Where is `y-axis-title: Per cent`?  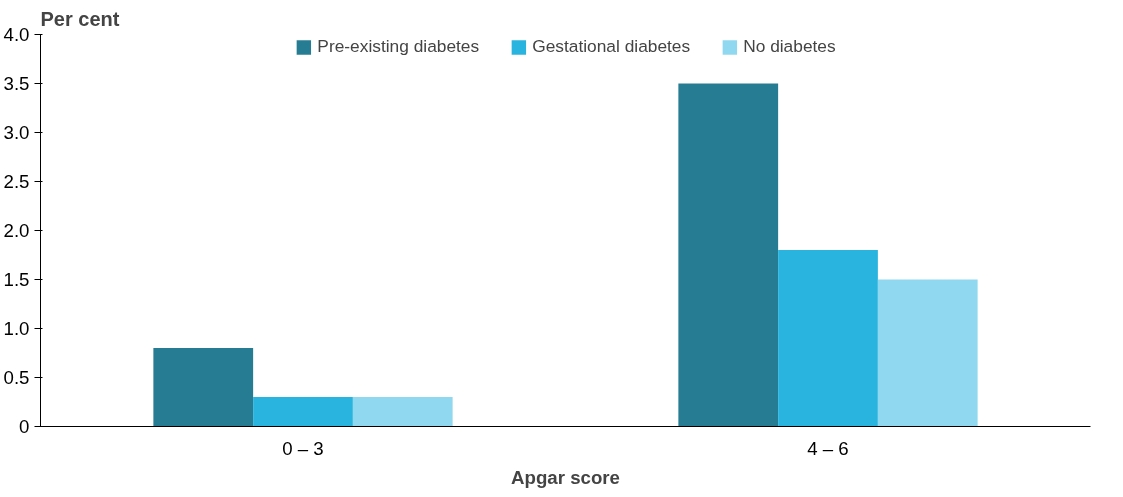 y-axis-title: Per cent is located at coordinates (80, 18).